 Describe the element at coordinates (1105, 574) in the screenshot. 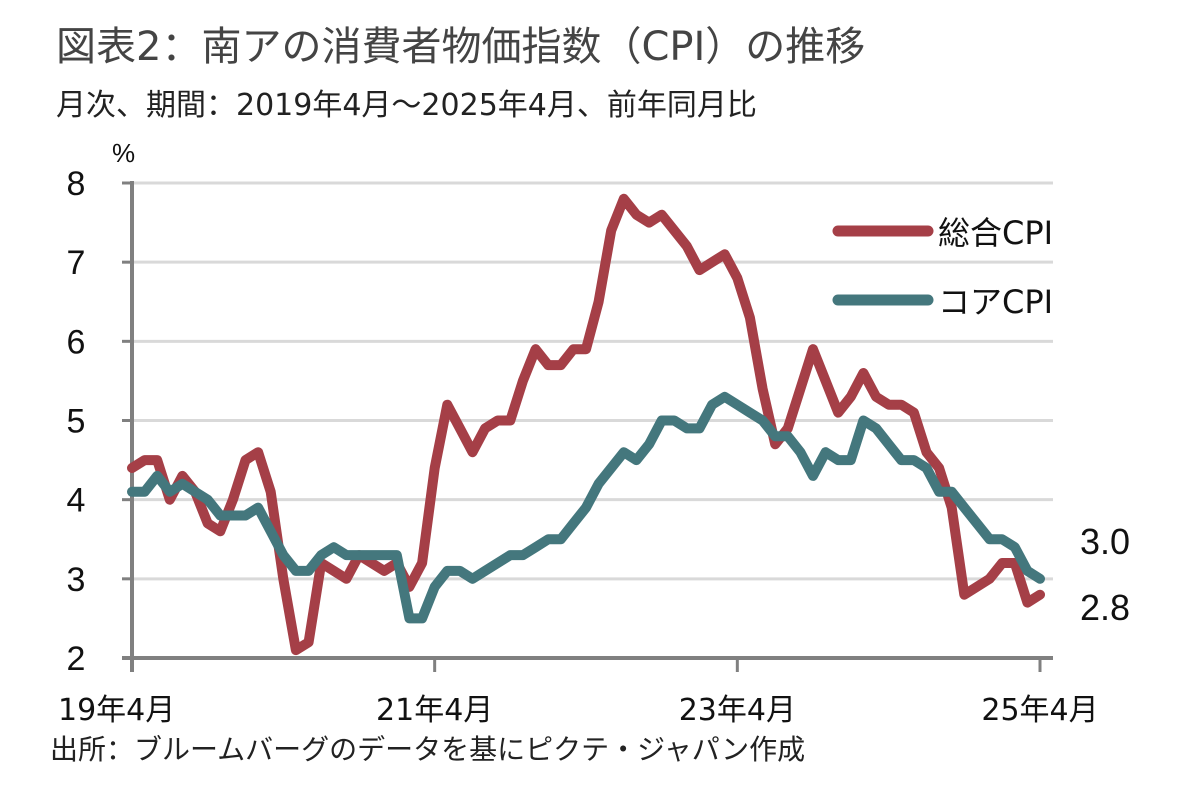

I see `end-labels: 2.8 3.0` at that location.